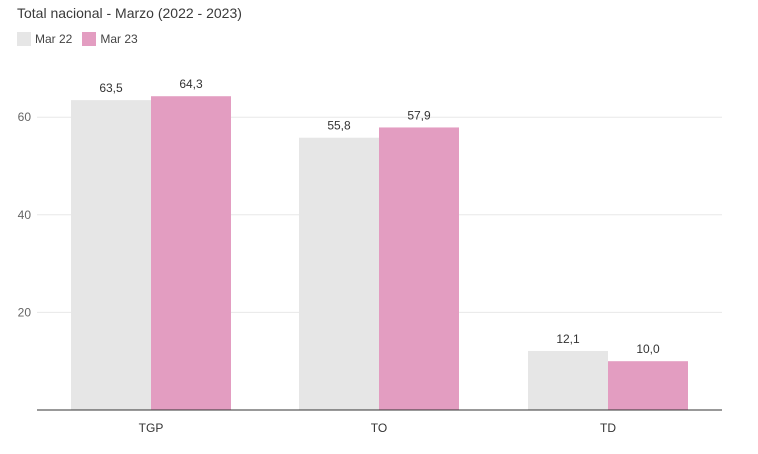  Describe the element at coordinates (151, 428) in the screenshot. I see `x-tick-tgp: TGP` at that location.